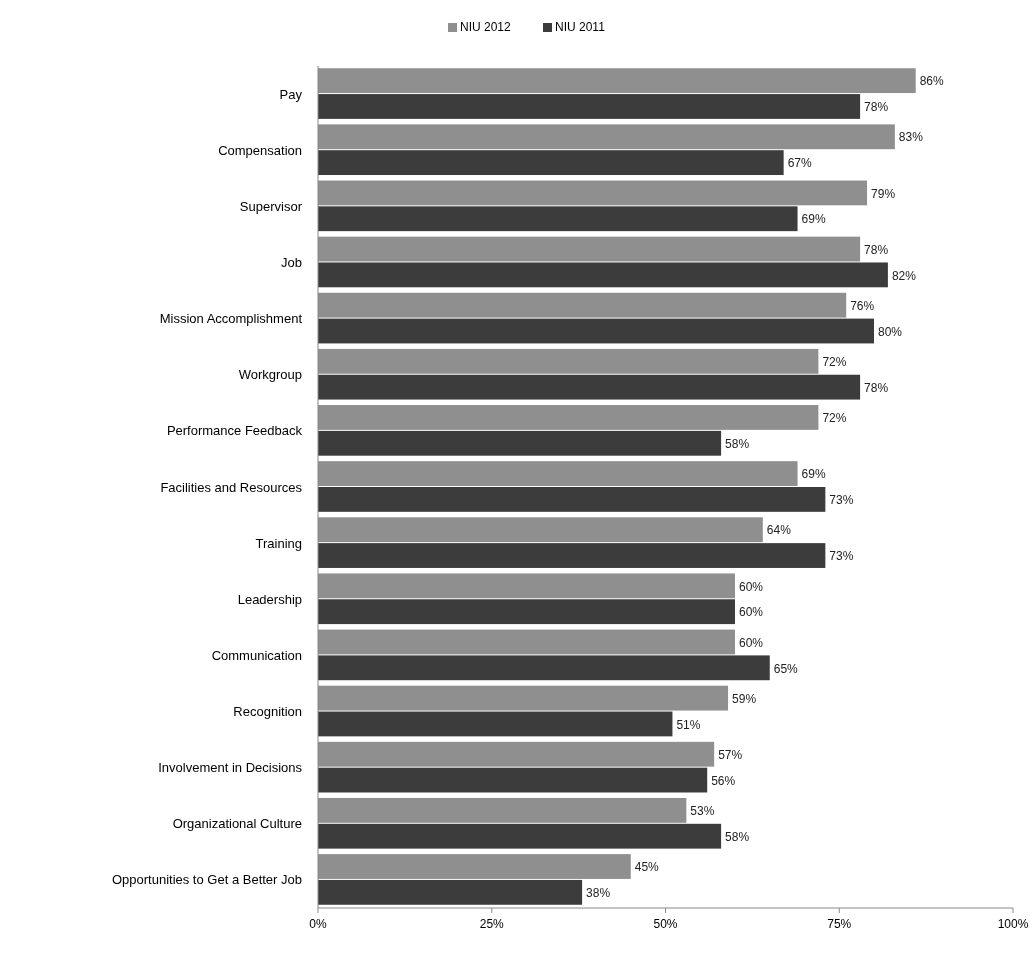  What do you see at coordinates (779, 530) in the screenshot?
I see `data-label: 64%` at bounding box center [779, 530].